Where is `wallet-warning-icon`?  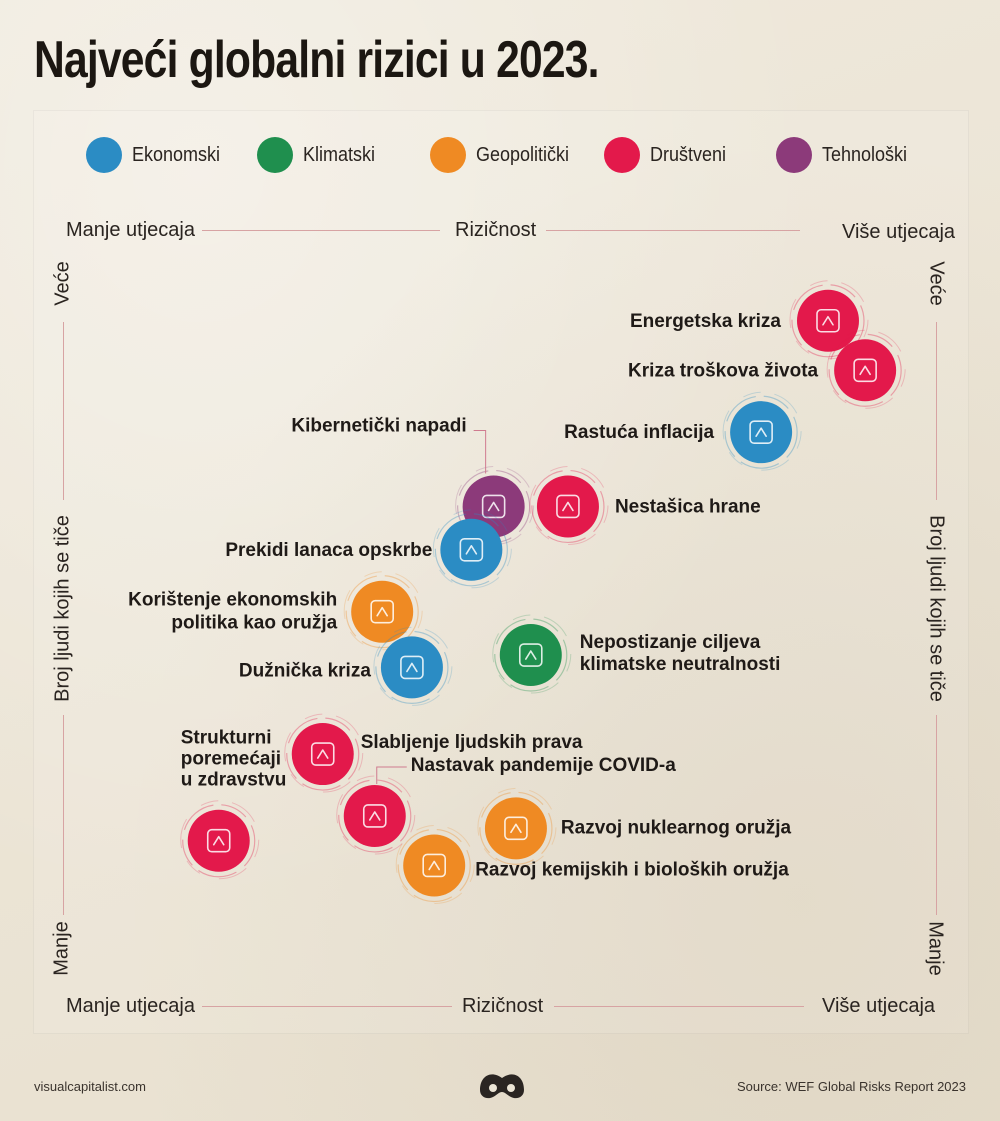 wallet-warning-icon is located at coordinates (865, 370).